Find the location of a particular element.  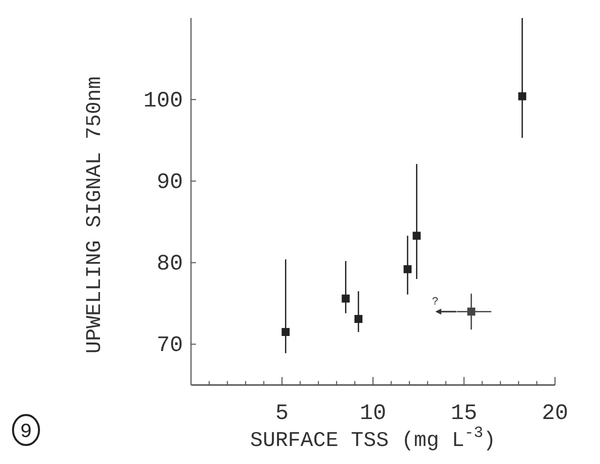

x-tick-label: 10 is located at coordinates (373, 413).